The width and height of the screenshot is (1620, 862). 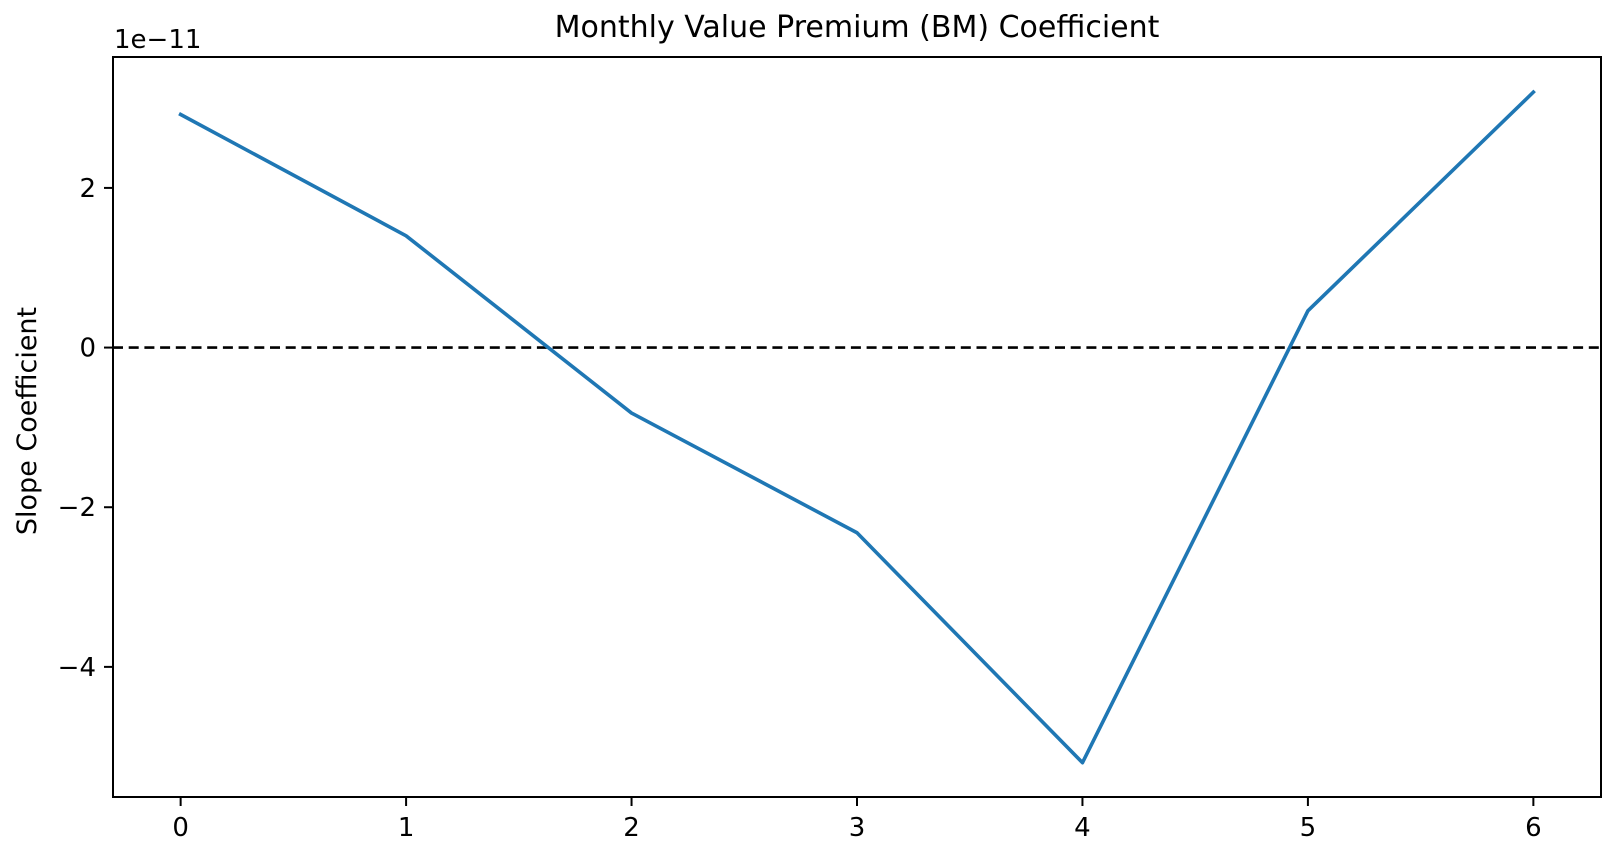 What do you see at coordinates (857, 27) in the screenshot?
I see `chart-title: Monthly Value Premium (BM) Coefficient` at bounding box center [857, 27].